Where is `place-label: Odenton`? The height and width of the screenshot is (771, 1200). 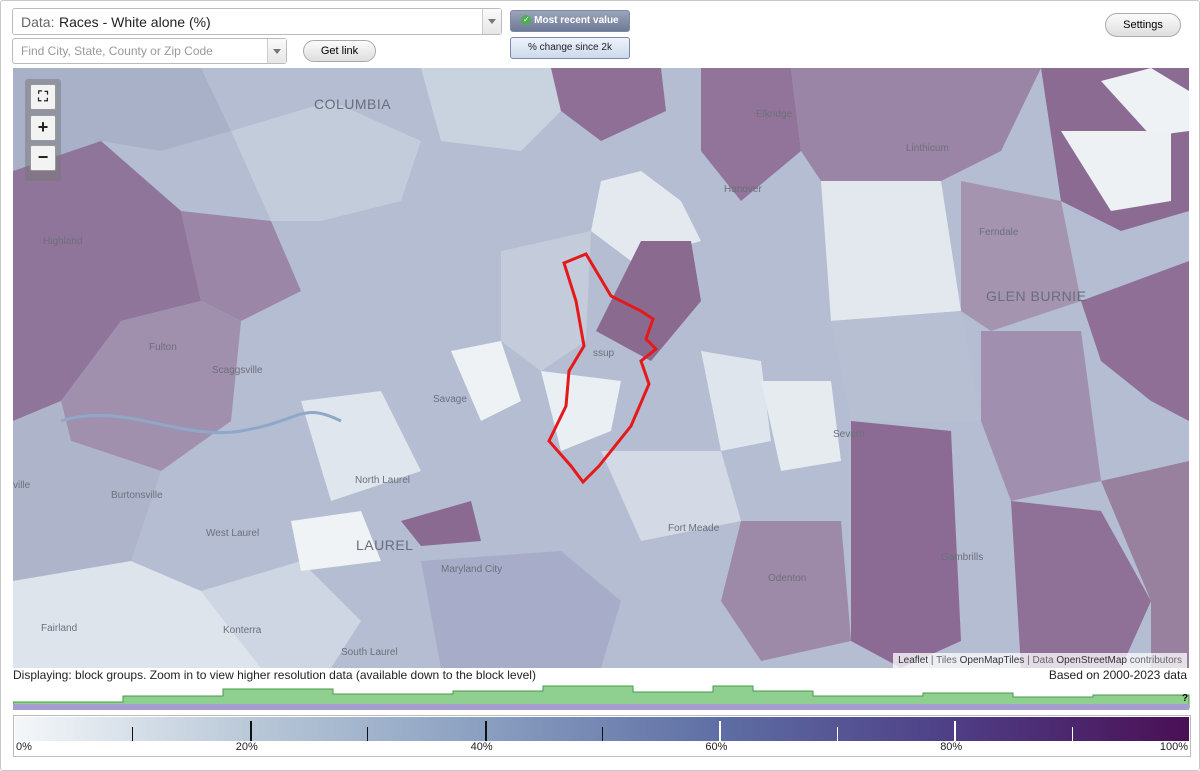
place-label: Odenton is located at coordinates (787, 578).